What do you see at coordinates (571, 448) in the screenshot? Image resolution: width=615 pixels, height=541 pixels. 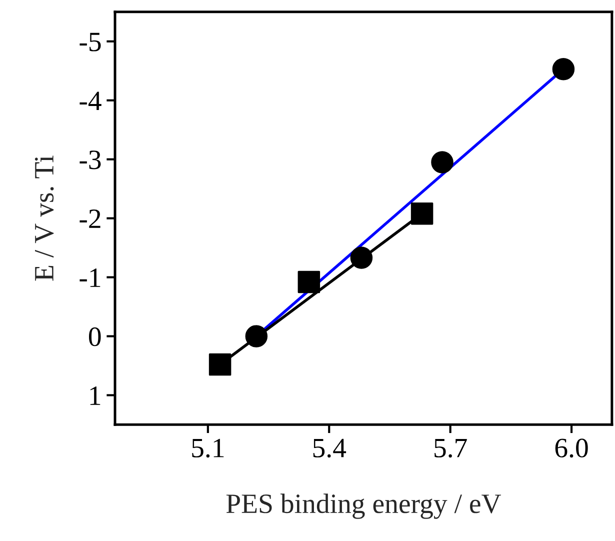 I see `x-tick-label: 6.0` at bounding box center [571, 448].